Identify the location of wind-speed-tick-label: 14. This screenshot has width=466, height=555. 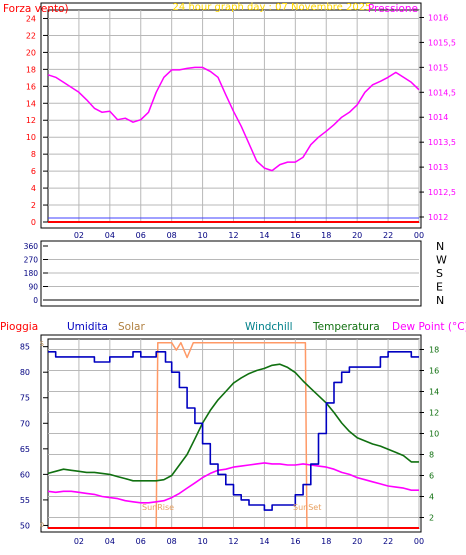
(31, 103).